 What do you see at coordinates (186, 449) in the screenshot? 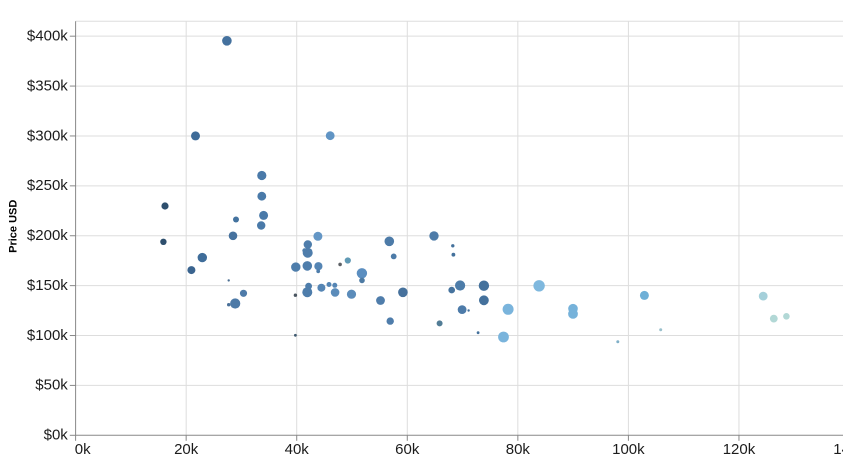
I see `svg-text: 20k` at bounding box center [186, 449].